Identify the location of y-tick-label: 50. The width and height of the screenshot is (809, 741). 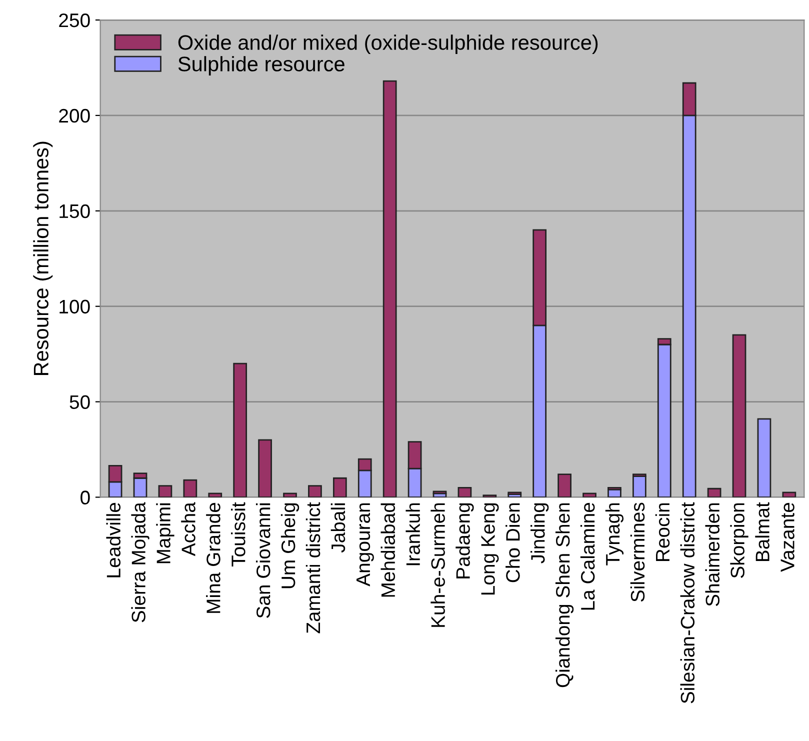
(80, 402).